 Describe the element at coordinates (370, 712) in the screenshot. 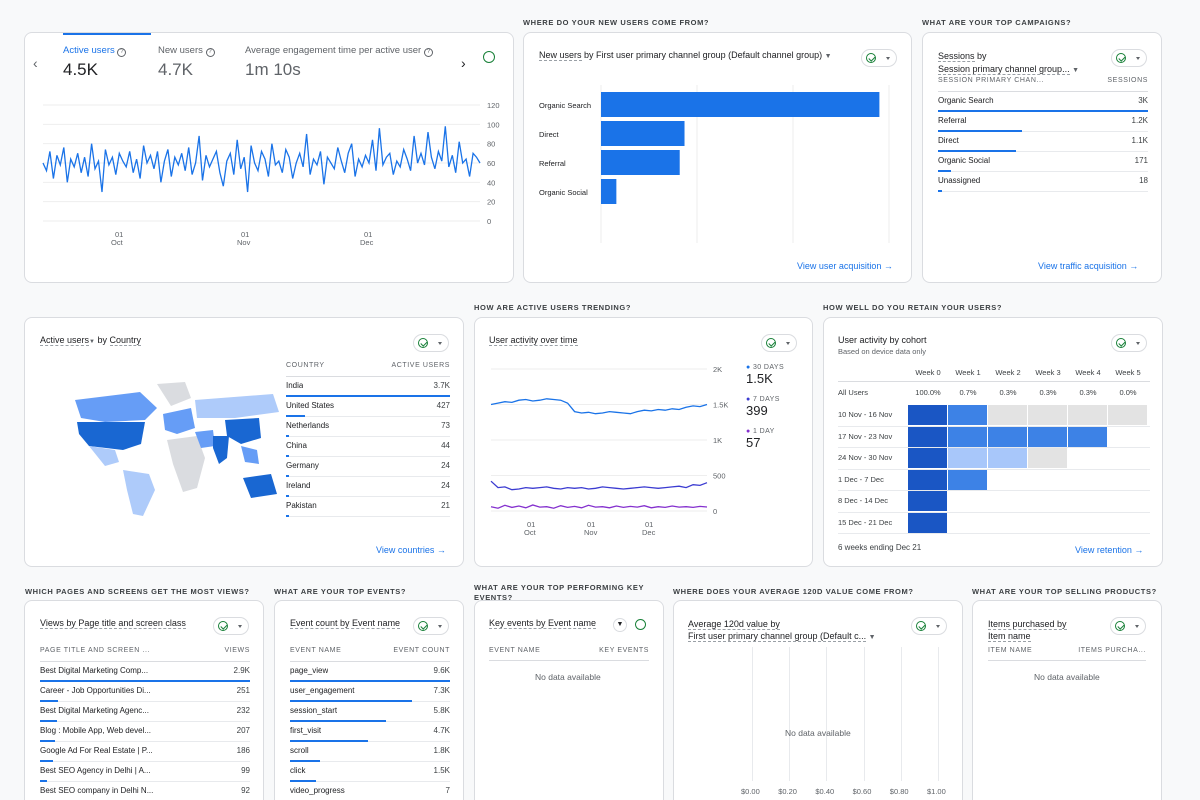

I see `table-row: session_start 5.8K` at that location.